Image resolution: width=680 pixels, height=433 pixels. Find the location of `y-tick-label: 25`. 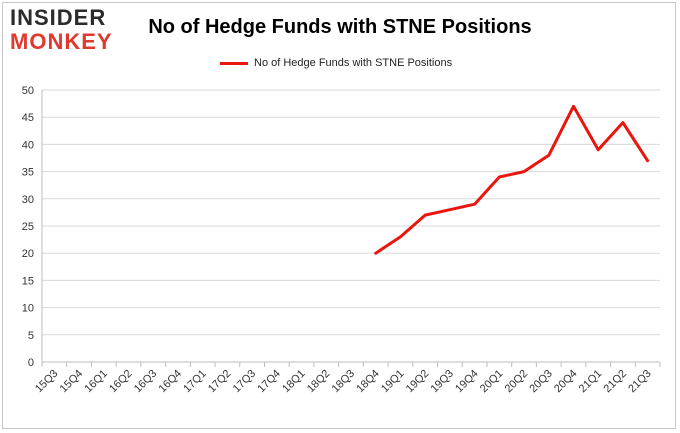

y-tick-label: 25 is located at coordinates (28, 227).